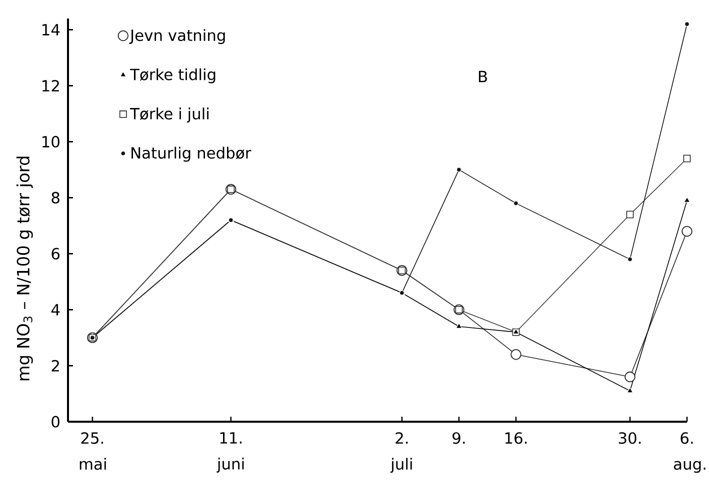  I want to click on x-tick-label: 25. mai, so click(93, 451).